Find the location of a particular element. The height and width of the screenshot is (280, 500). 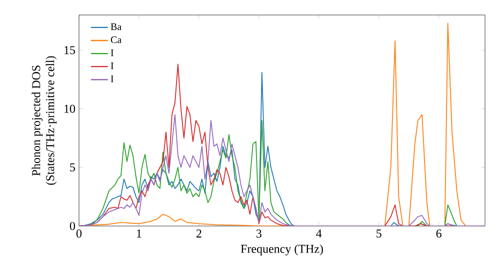

x-tick-label: 6 is located at coordinates (439, 234).